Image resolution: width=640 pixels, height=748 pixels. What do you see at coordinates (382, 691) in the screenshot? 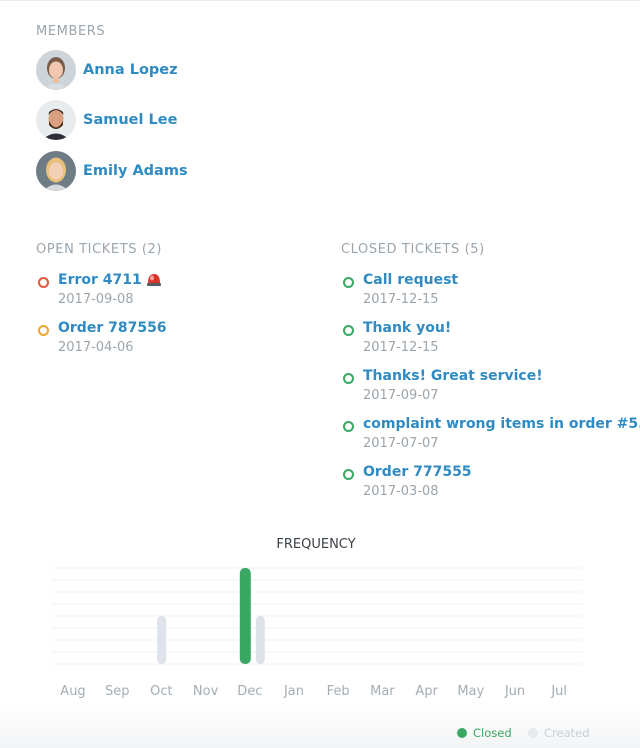
I see `x-tick-label: Mar` at bounding box center [382, 691].